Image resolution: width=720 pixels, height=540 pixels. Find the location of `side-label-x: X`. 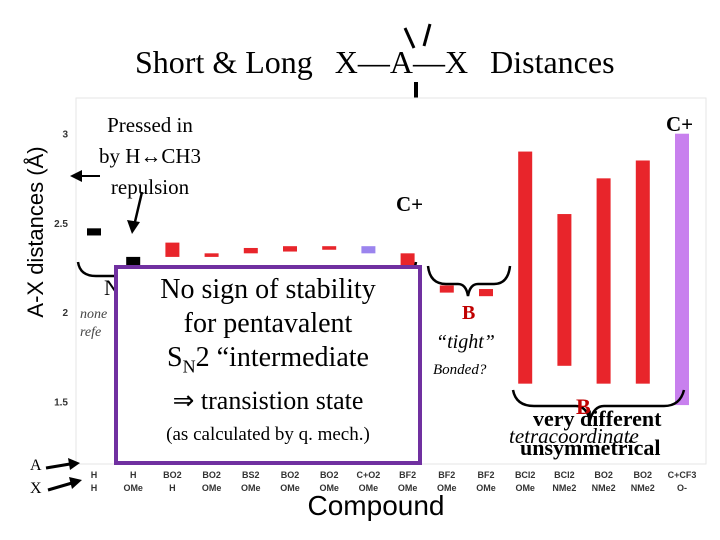

side-label-x: X is located at coordinates (36, 488).